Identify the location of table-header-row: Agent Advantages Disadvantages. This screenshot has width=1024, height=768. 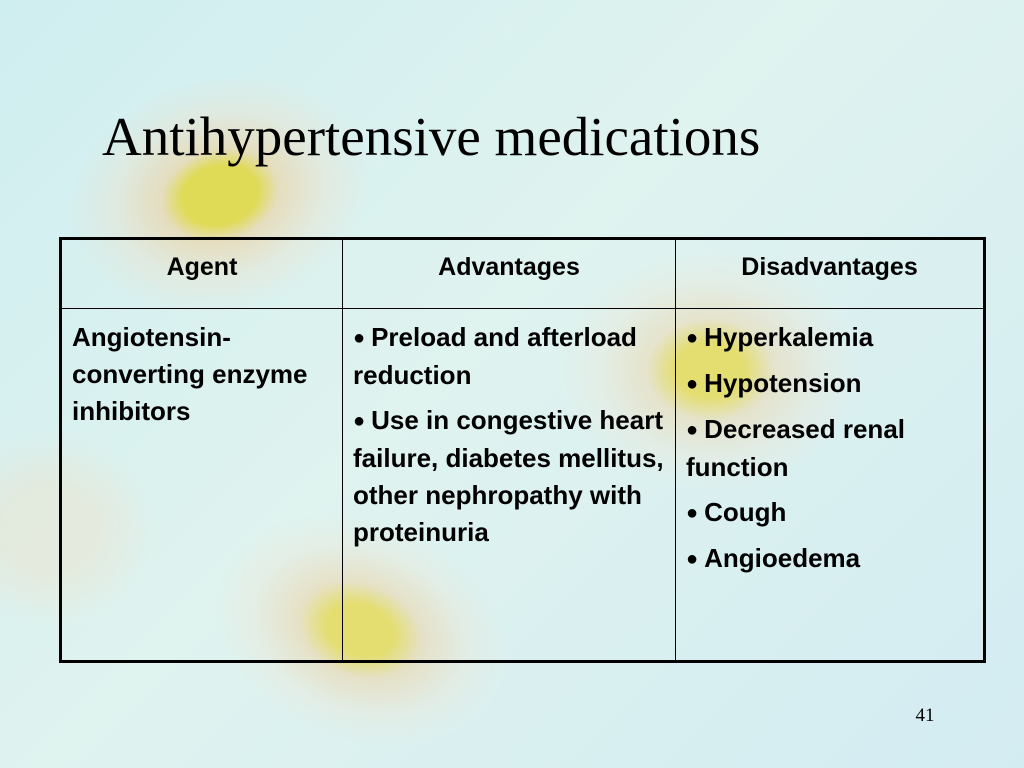
(522, 273).